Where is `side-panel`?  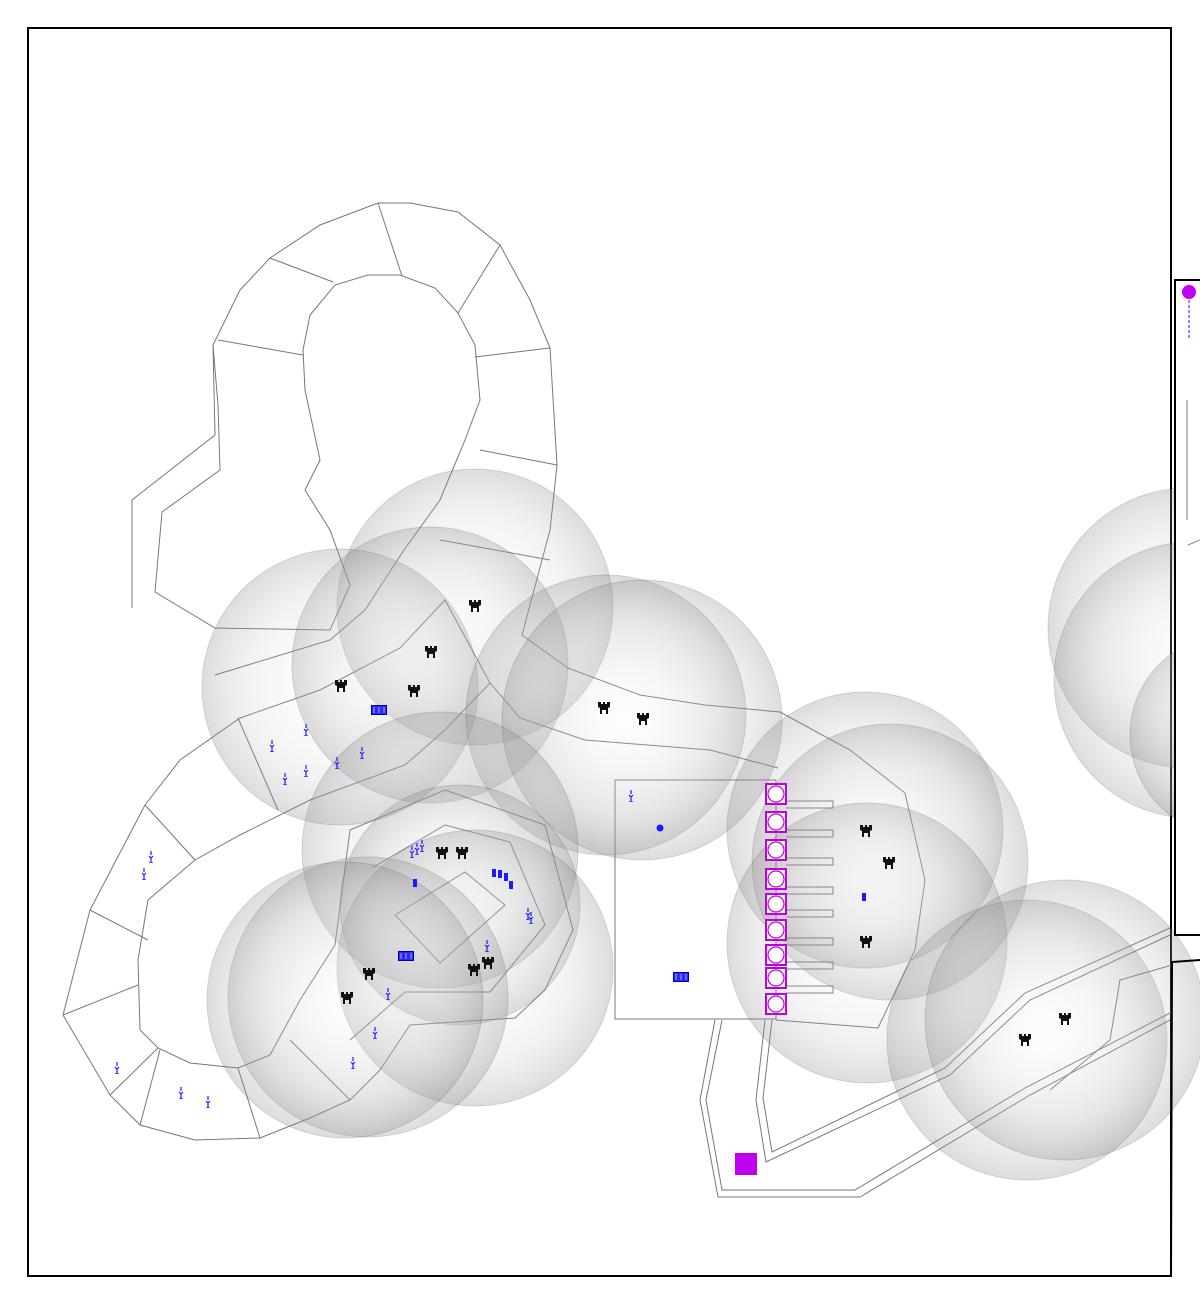
side-panel is located at coordinates (1185, 778).